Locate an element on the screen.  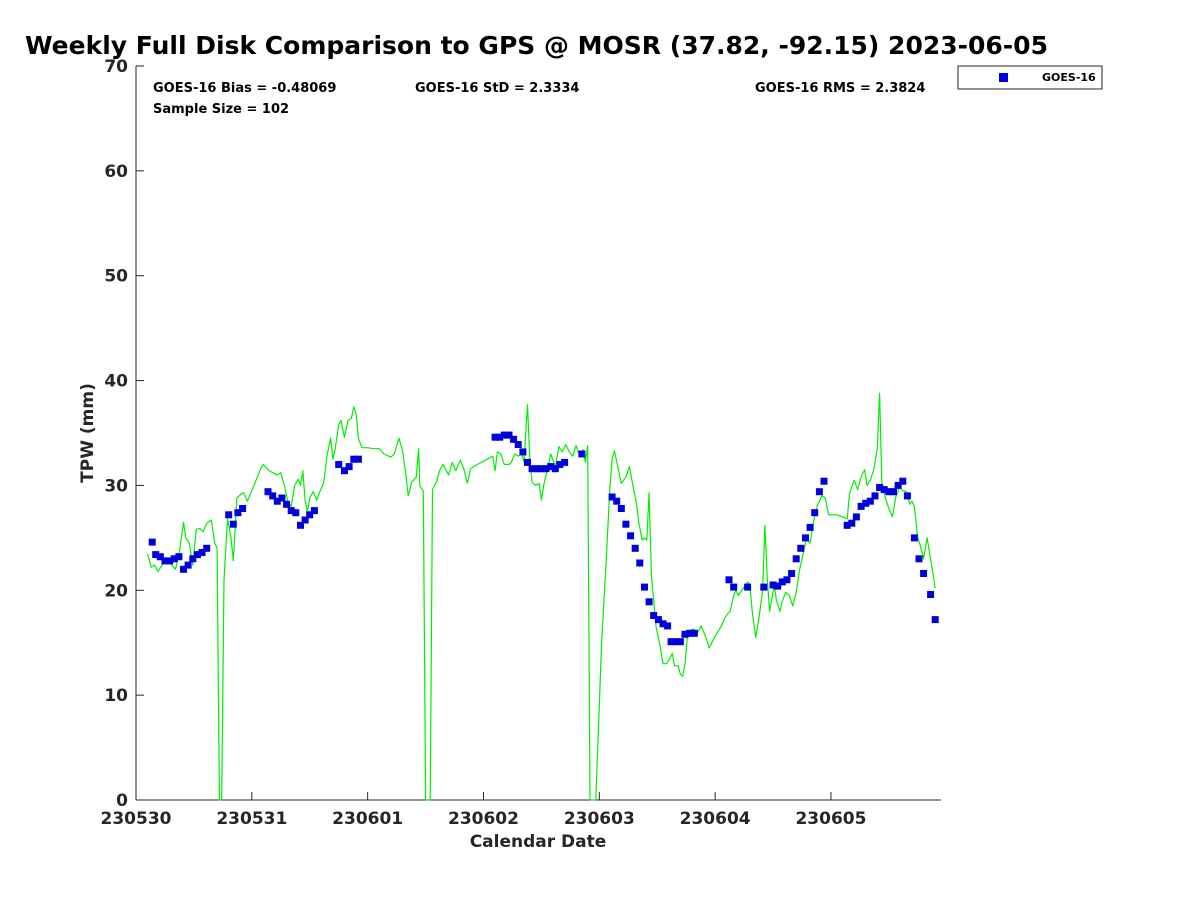
y-axis-label: TPW (mm) is located at coordinates (88, 433).